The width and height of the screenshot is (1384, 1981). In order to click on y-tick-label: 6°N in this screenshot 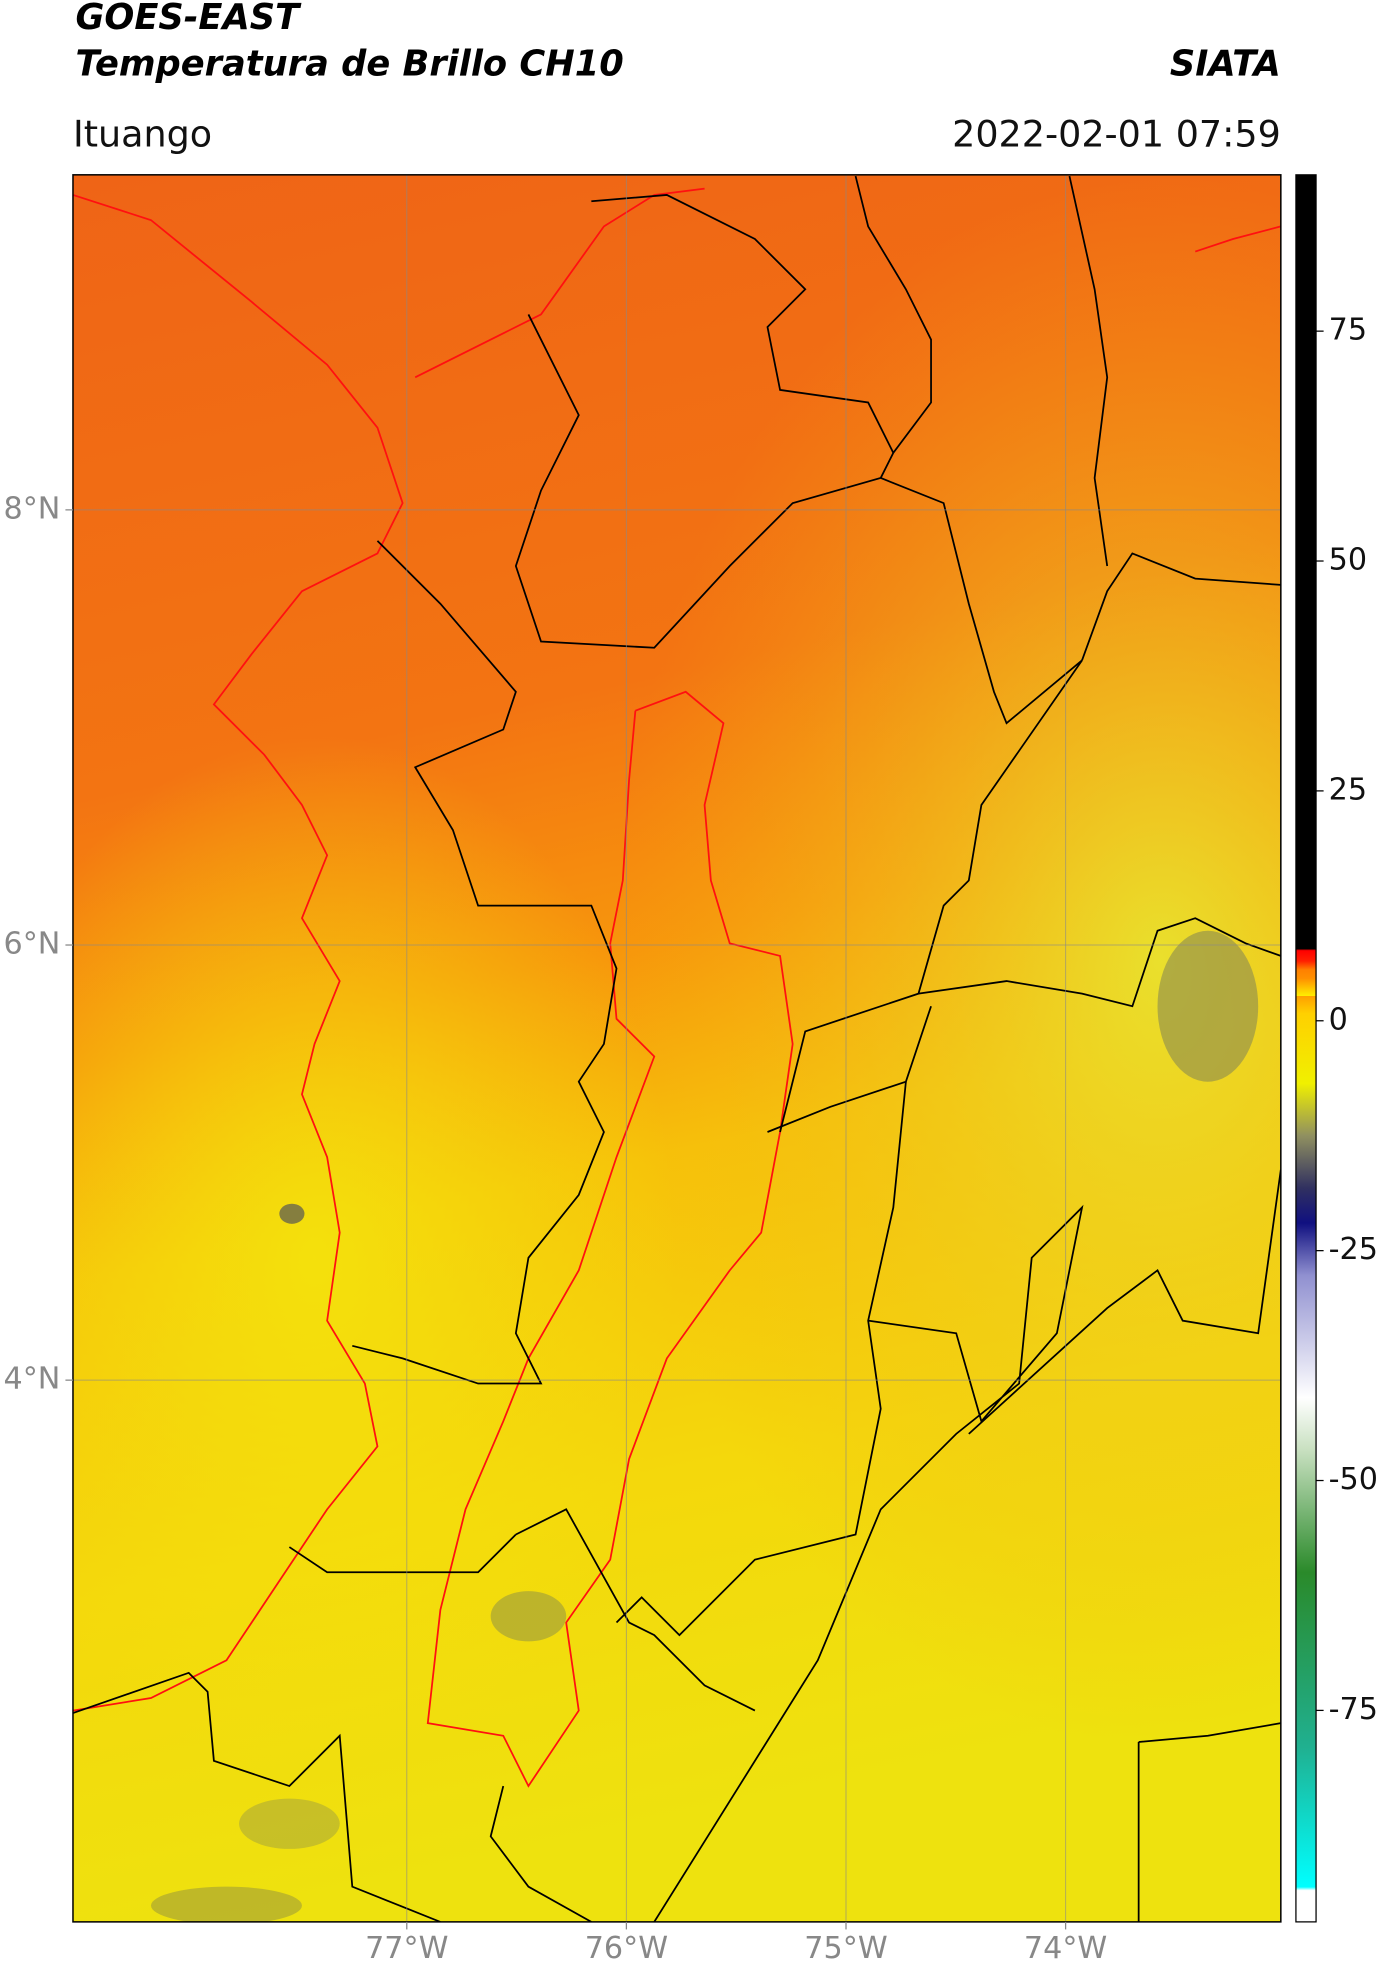, I will do `click(31, 944)`.